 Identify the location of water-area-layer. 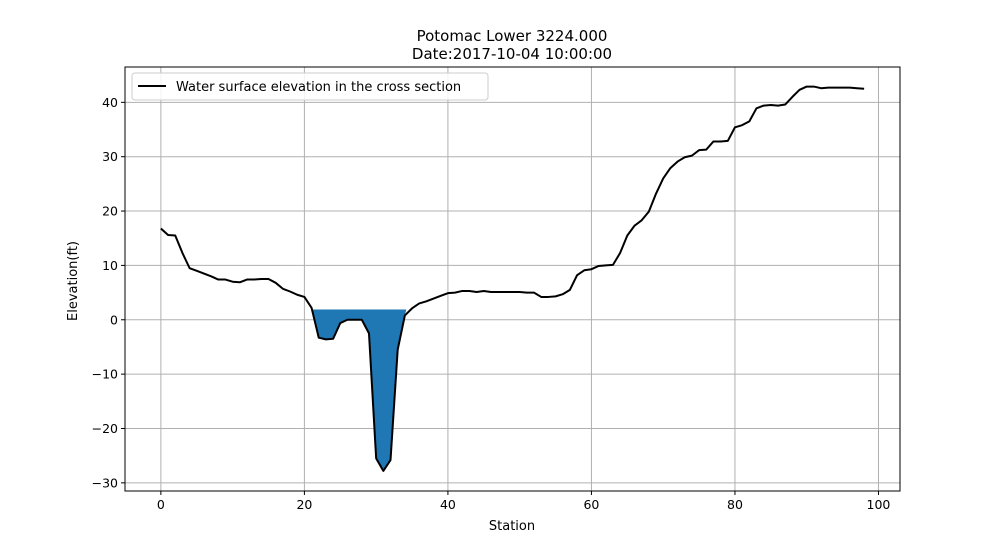
(359, 390).